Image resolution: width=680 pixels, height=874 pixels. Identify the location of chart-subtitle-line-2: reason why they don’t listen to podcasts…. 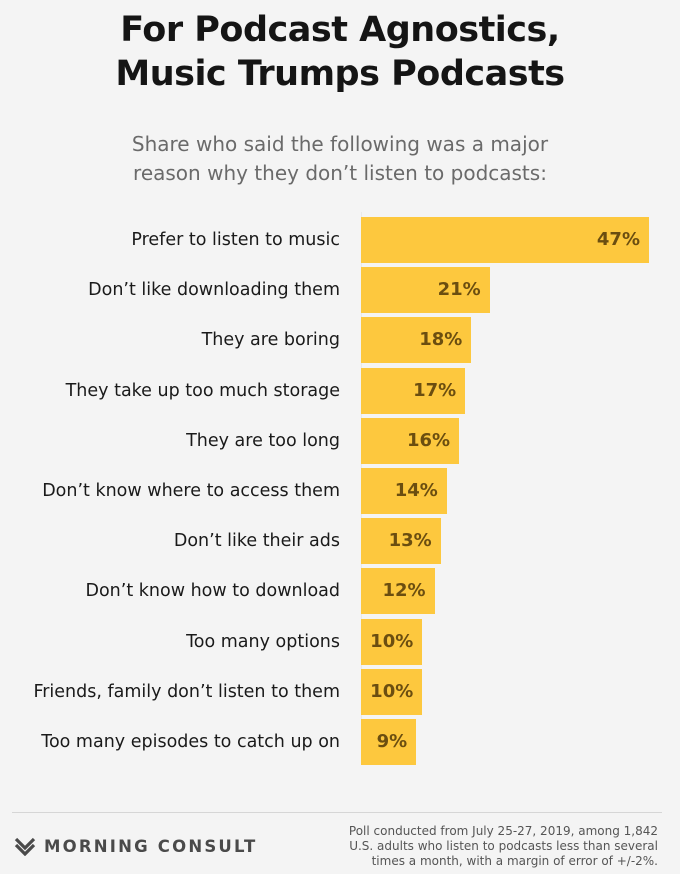
(340, 173).